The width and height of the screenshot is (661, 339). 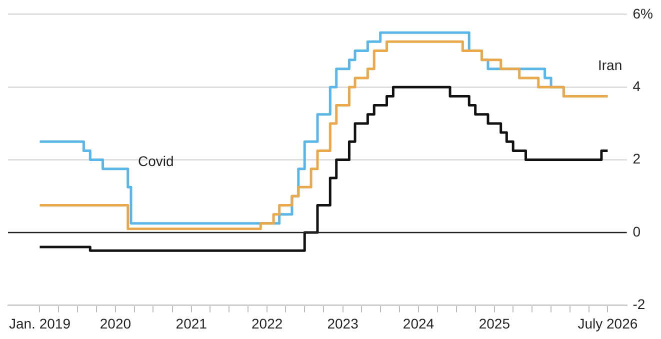 I want to click on x-tick-label: 2021, so click(x=192, y=323).